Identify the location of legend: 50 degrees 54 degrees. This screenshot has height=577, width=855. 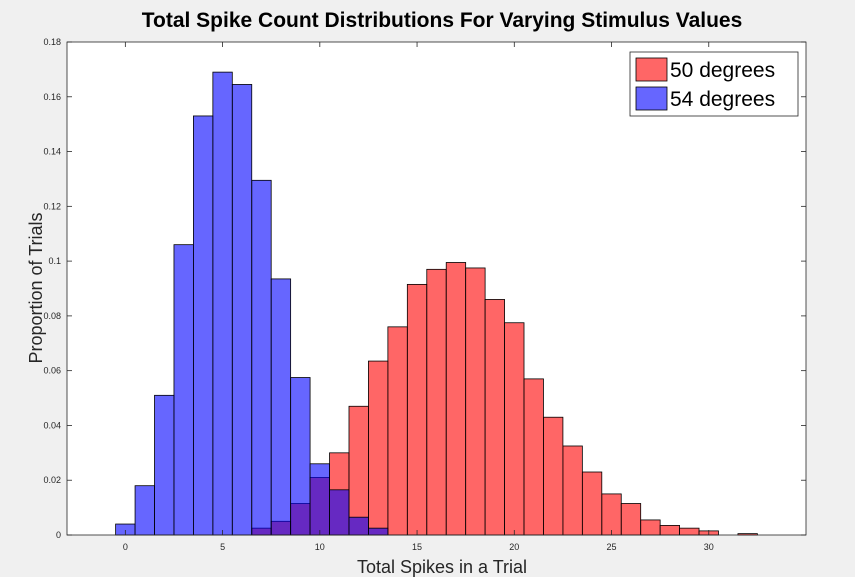
(714, 84).